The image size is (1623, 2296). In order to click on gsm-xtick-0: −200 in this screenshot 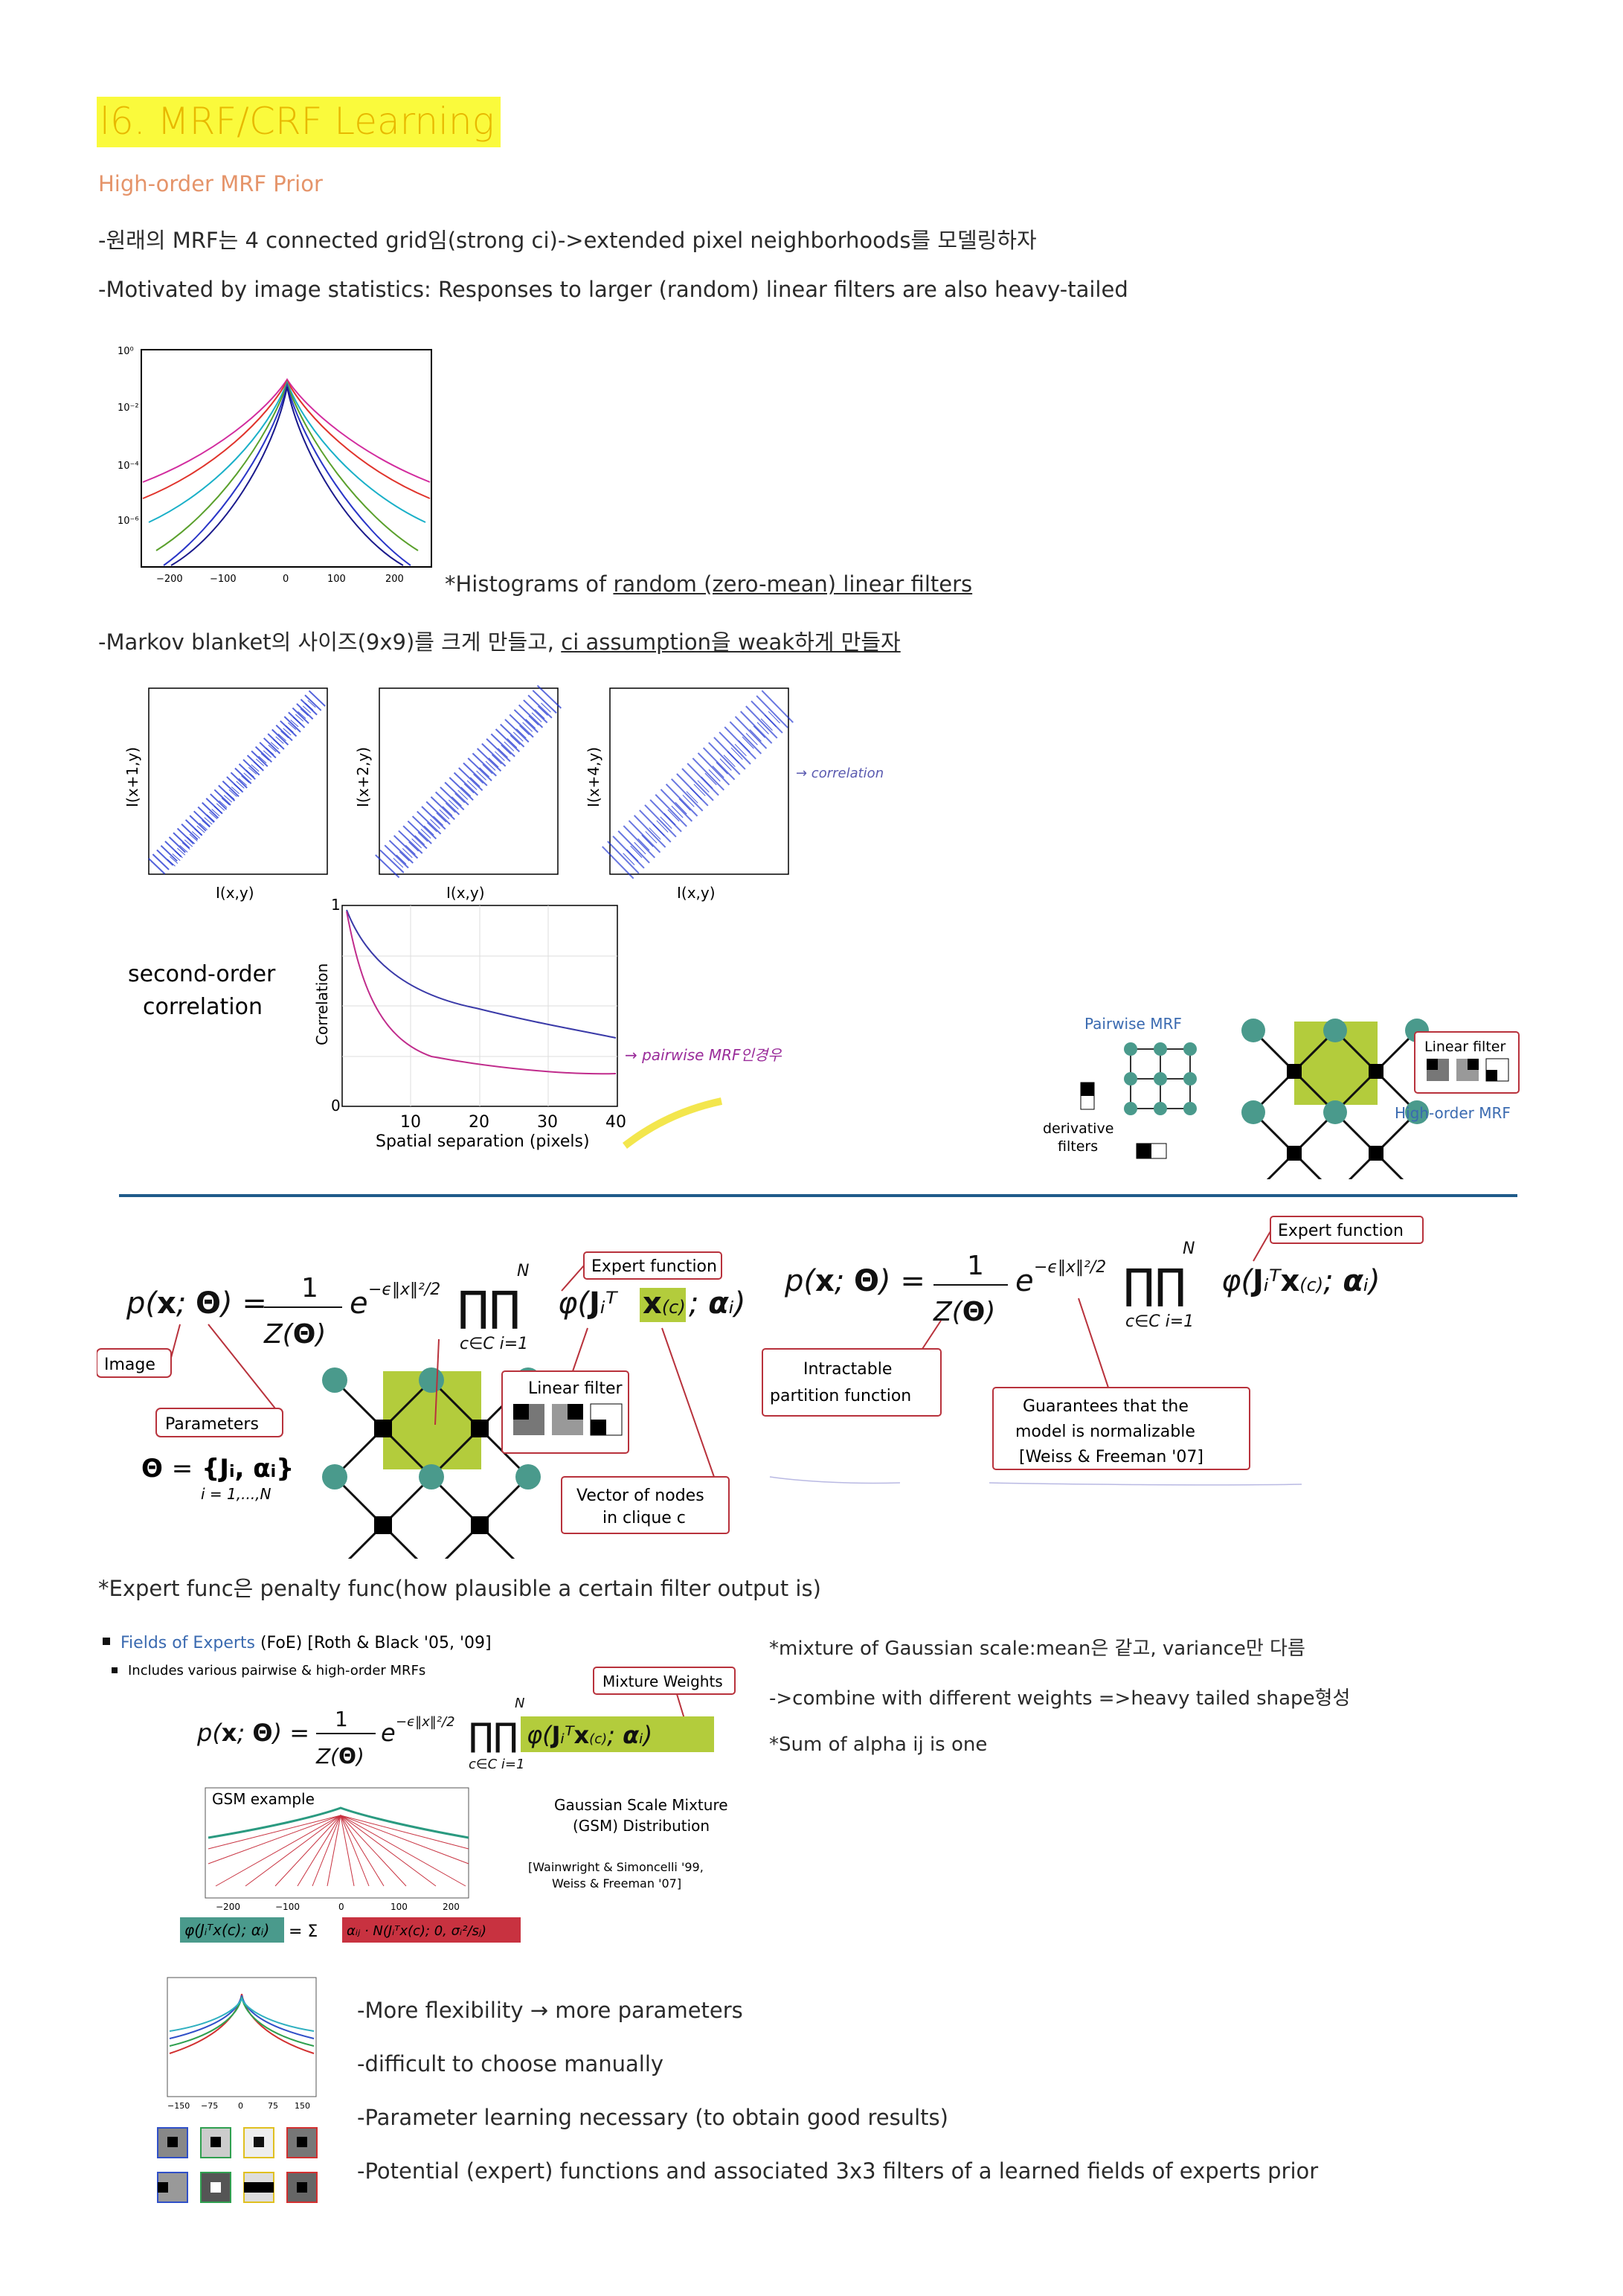, I will do `click(228, 1907)`.